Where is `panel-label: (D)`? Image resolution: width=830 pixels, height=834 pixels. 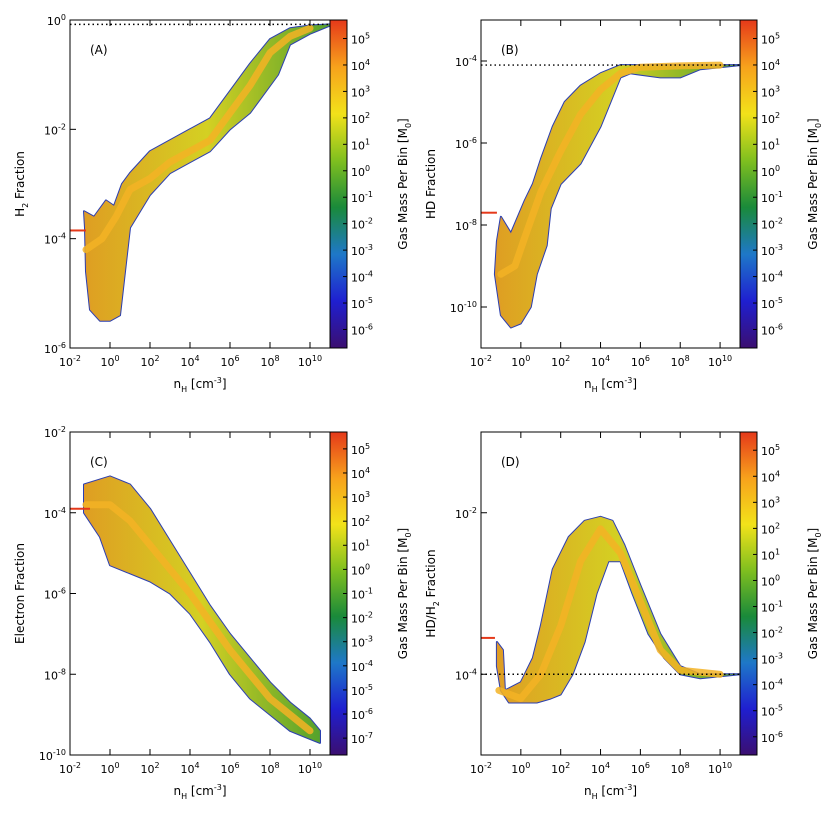
panel-label: (D) is located at coordinates (510, 462).